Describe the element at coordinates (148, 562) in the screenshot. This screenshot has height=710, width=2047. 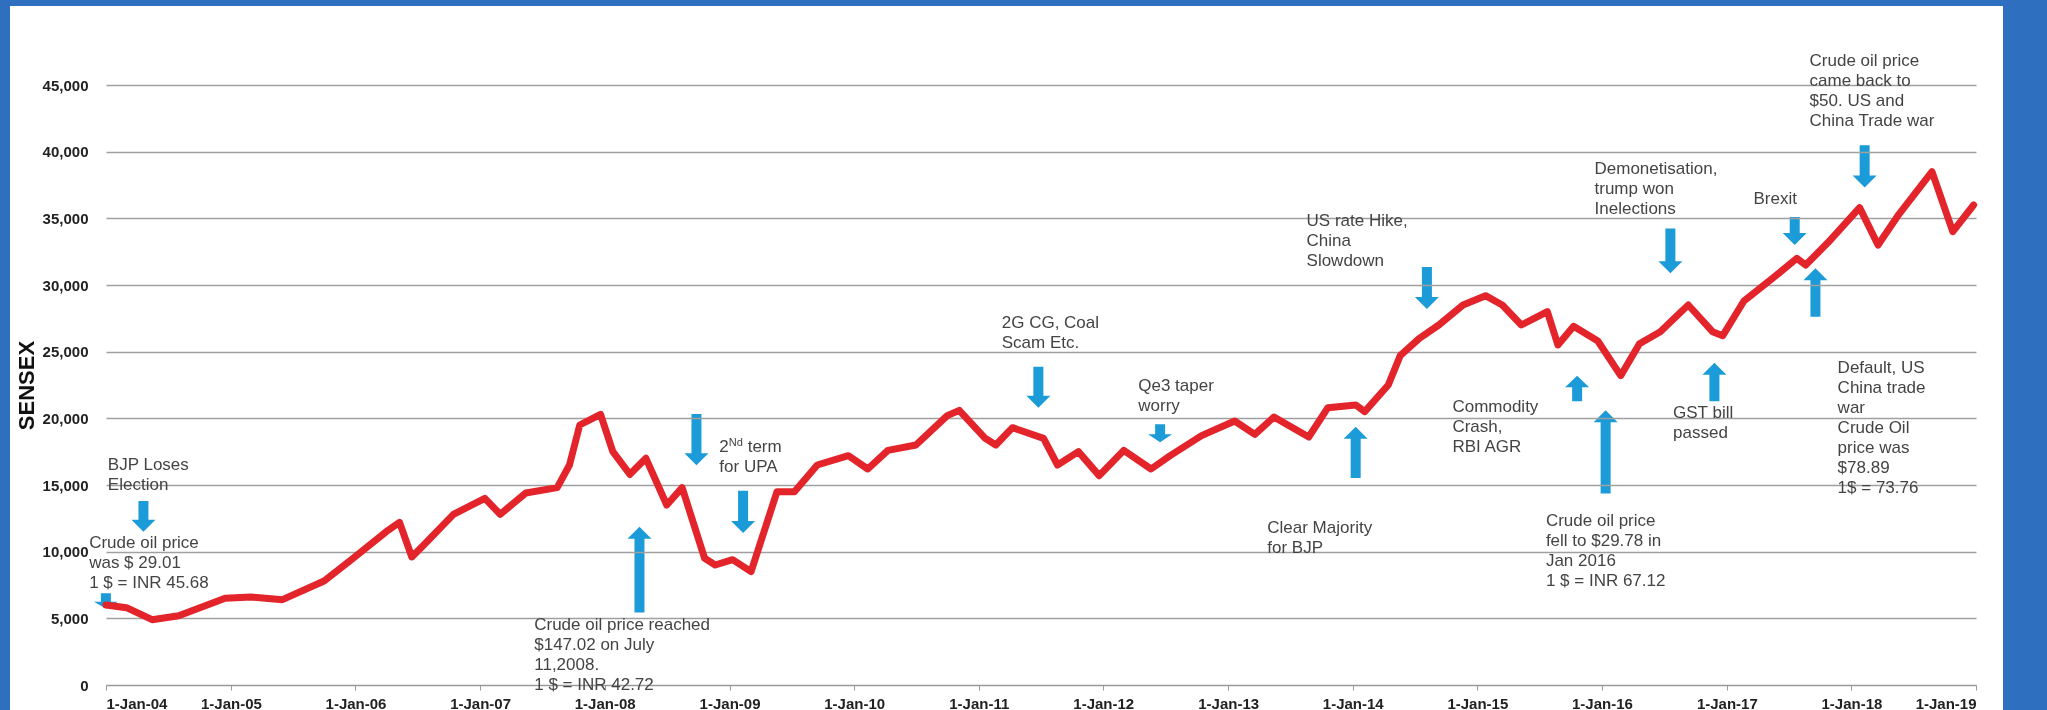
I see `annotation: Crude oil price was $ 29.01 1 $ = INR 45.68` at that location.